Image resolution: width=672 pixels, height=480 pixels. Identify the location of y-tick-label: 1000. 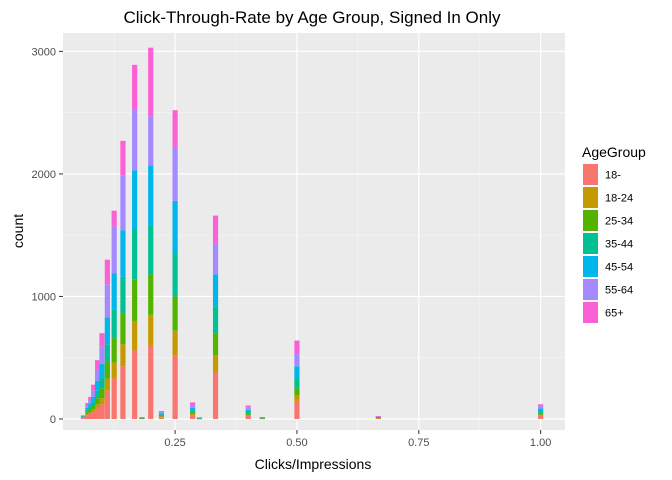
(44, 297).